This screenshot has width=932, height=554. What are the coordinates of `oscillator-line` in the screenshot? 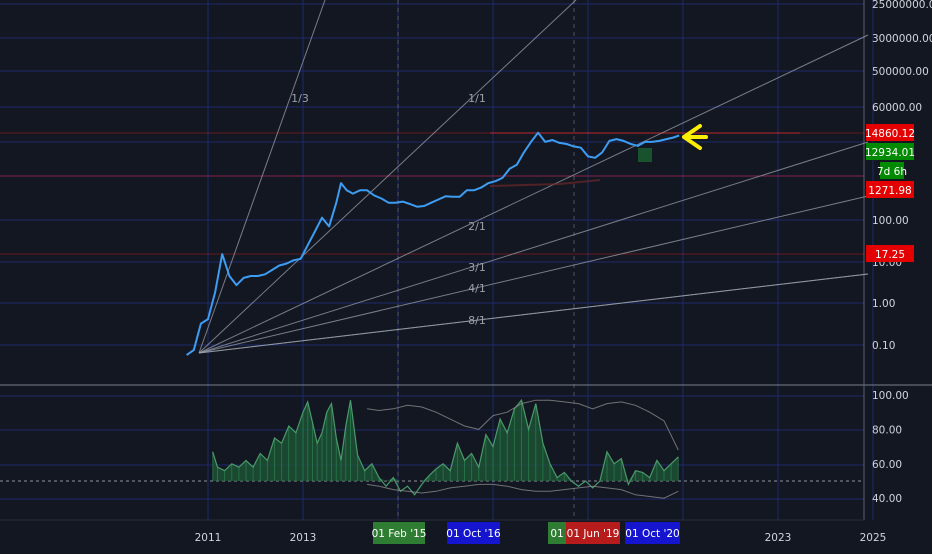 It's located at (445, 447).